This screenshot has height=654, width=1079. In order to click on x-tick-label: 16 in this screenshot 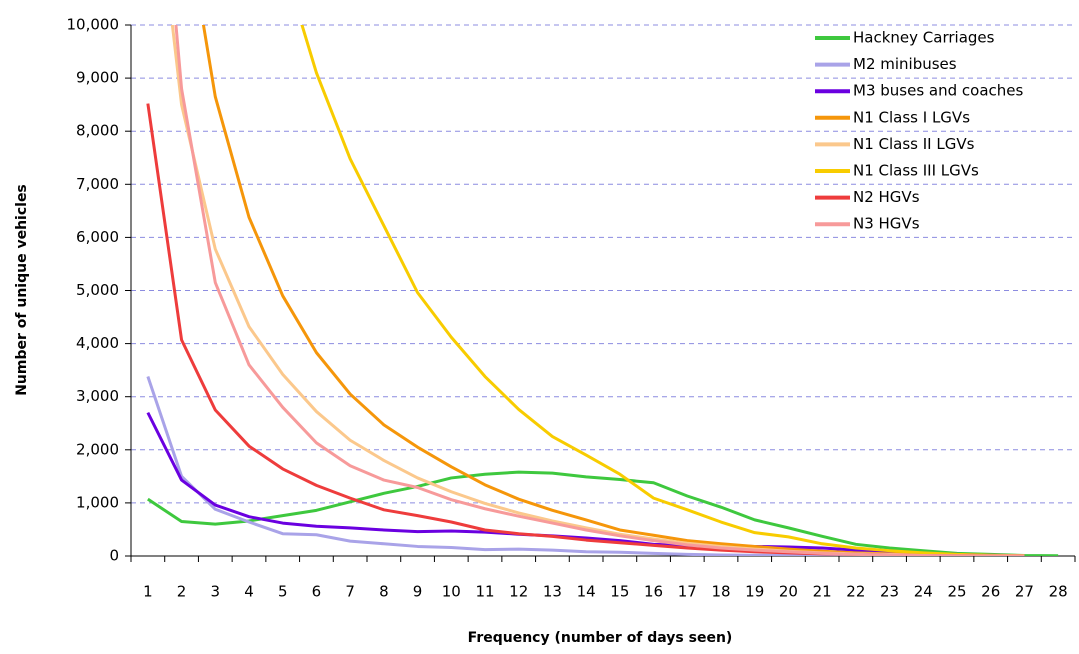, I will do `click(653, 592)`.